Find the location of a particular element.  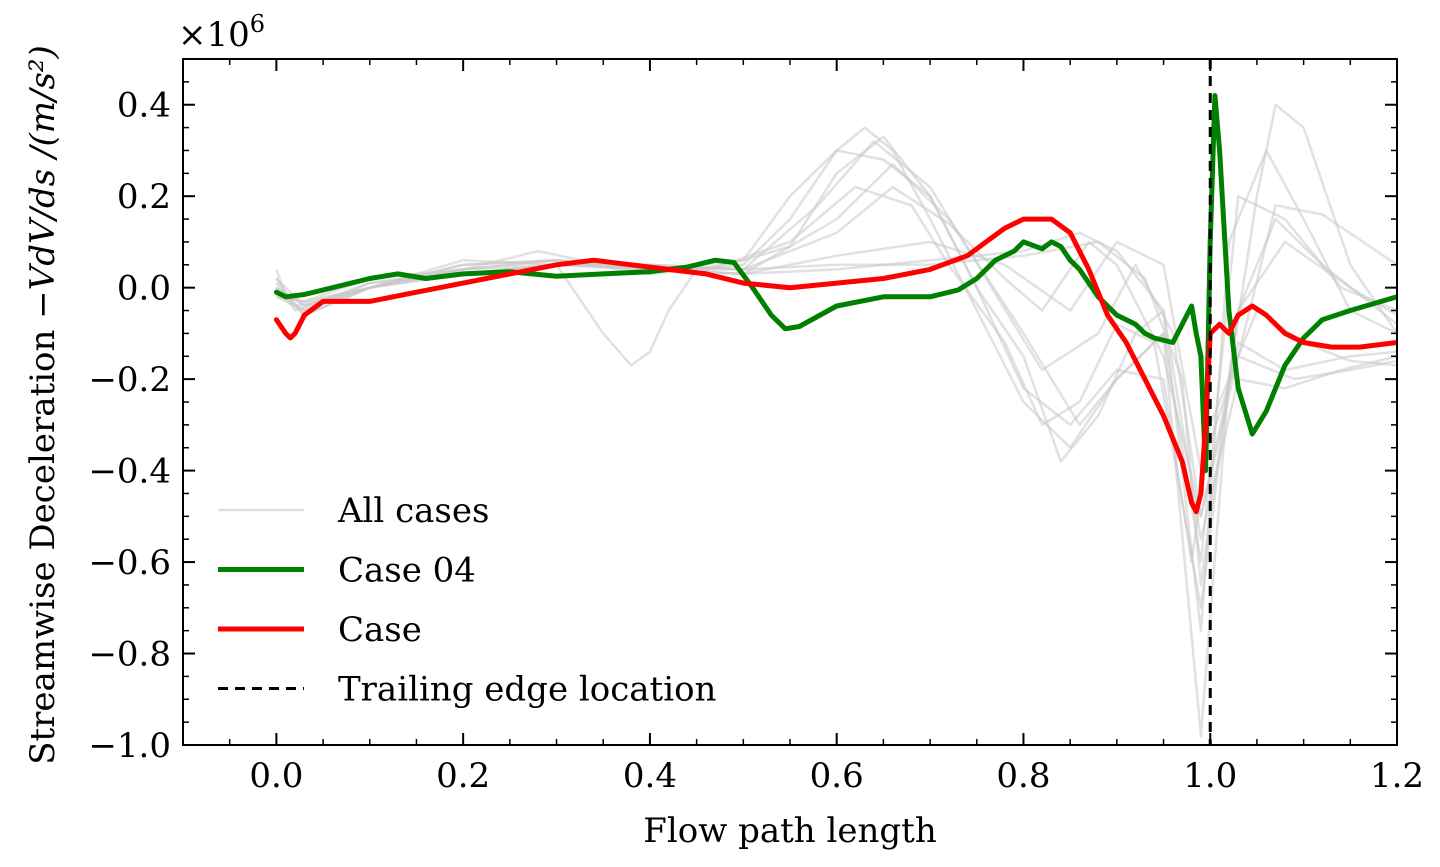

legend-label-case: Case is located at coordinates (380, 630).